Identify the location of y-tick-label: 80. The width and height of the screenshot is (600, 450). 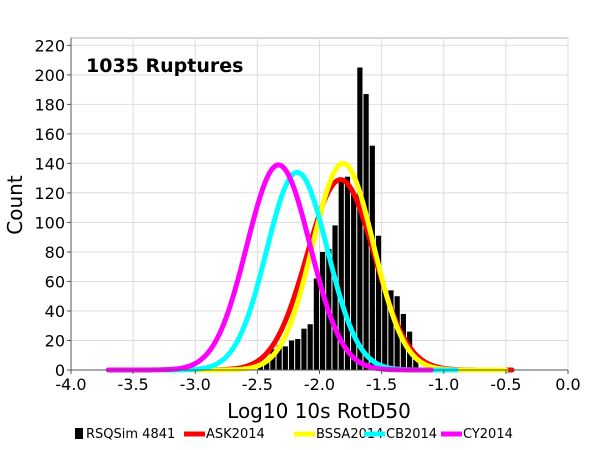
(55, 252).